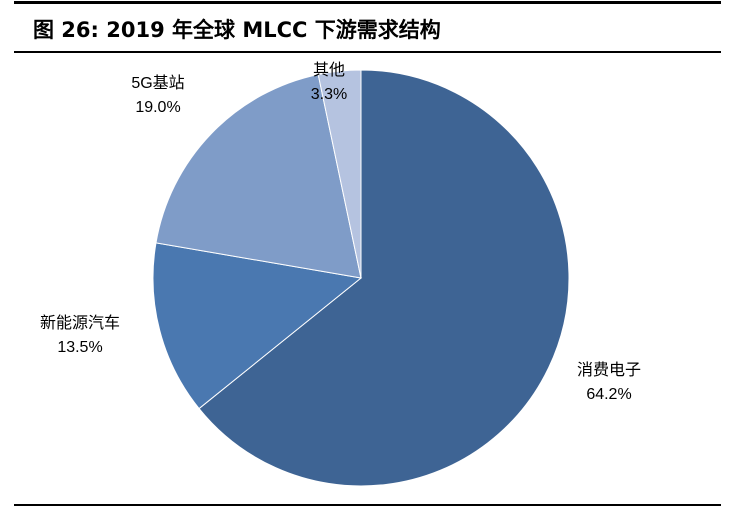  Describe the element at coordinates (329, 70) in the screenshot. I see `slice-label: 其他` at that location.